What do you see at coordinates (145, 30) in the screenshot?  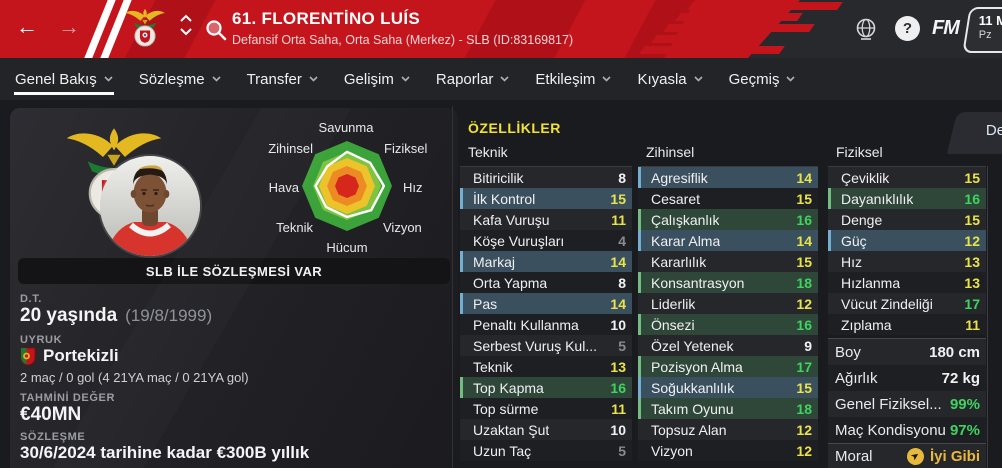 I see `club-crest-icon` at bounding box center [145, 30].